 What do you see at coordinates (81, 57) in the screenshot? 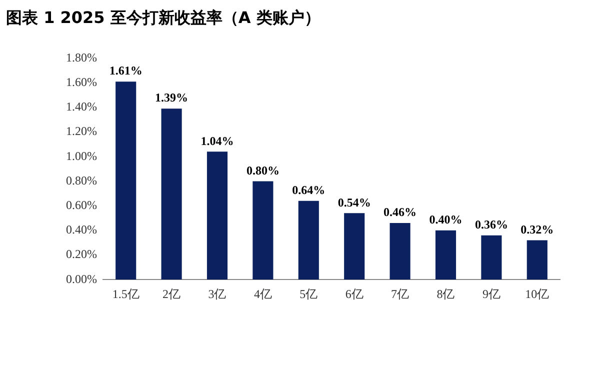
I see `y-tick-label: 1.80%` at bounding box center [81, 57].